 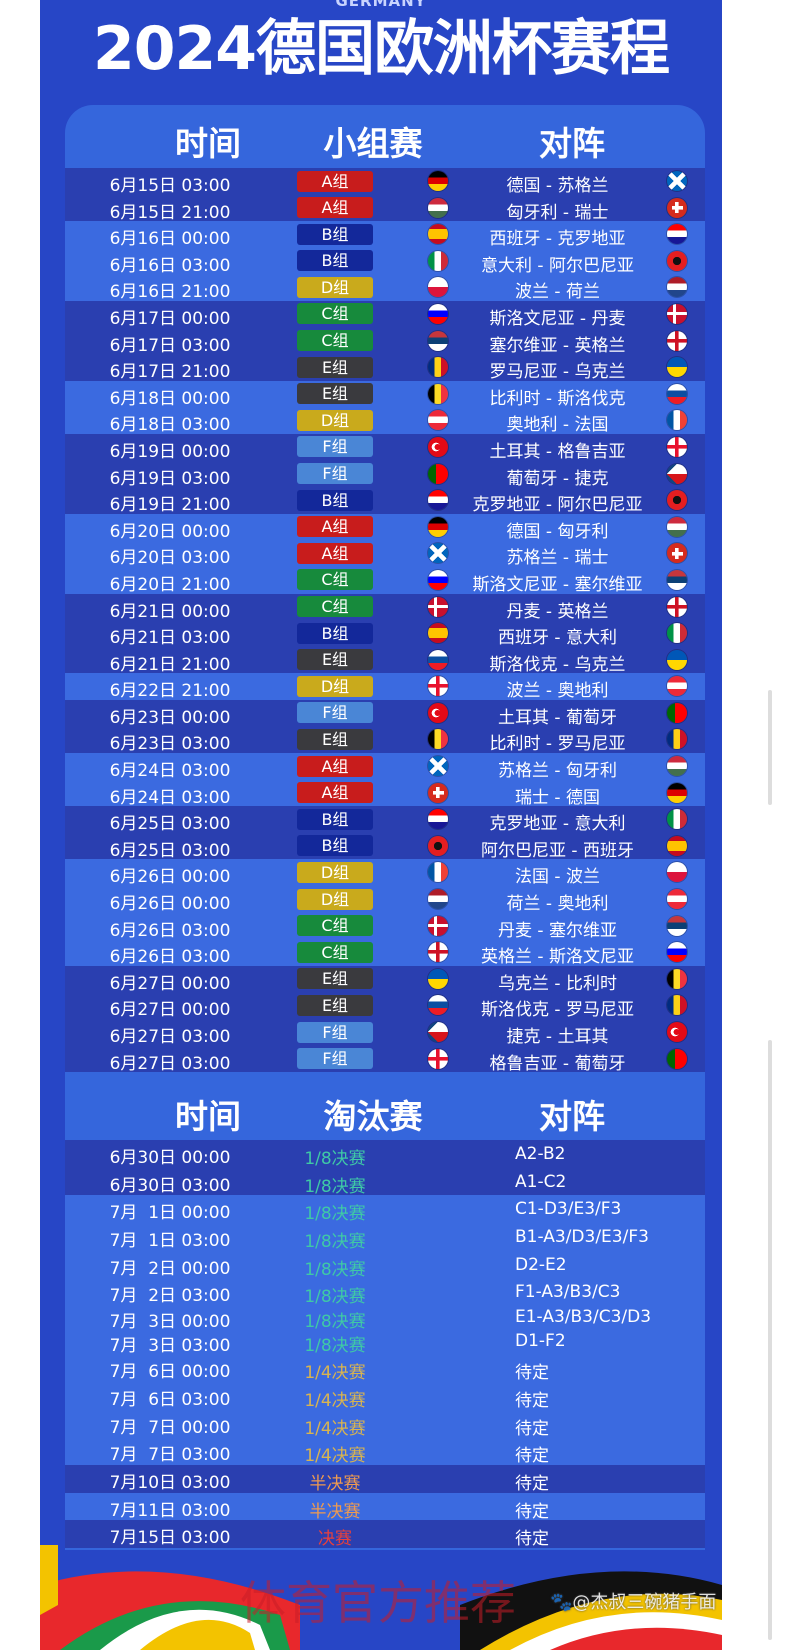 What do you see at coordinates (438, 1032) in the screenshot?
I see `flag-cz-icon` at bounding box center [438, 1032].